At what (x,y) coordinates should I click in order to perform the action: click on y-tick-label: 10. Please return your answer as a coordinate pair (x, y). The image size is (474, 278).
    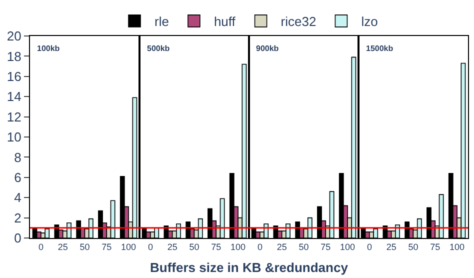
    Looking at the image, I should click on (14, 137).